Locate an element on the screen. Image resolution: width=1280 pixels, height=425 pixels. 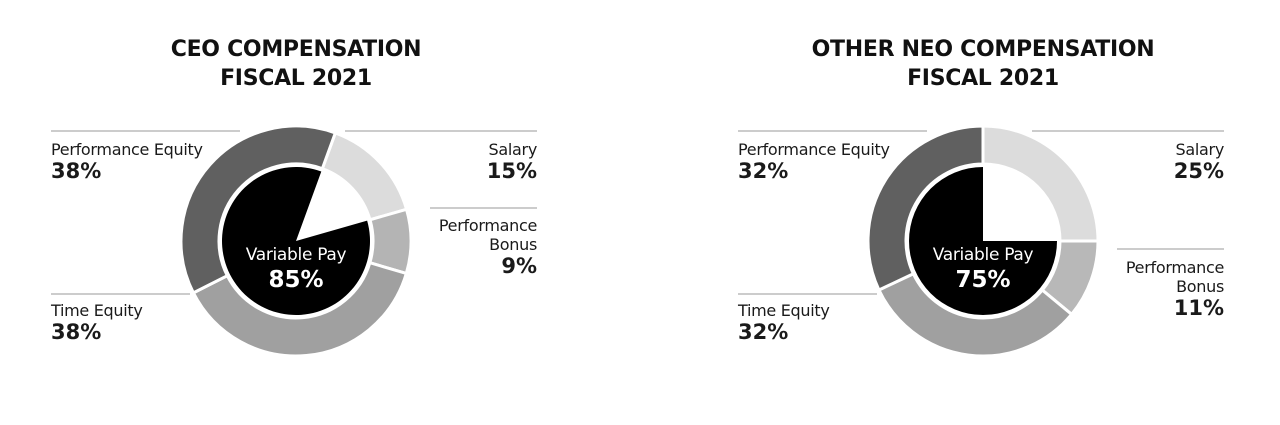
center-label: Variable Pay 85% is located at coordinates (296, 269).